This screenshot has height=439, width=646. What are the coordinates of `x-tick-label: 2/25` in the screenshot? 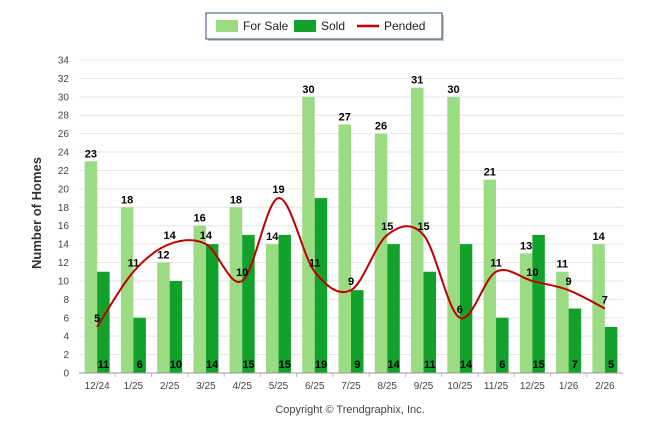 It's located at (170, 386).